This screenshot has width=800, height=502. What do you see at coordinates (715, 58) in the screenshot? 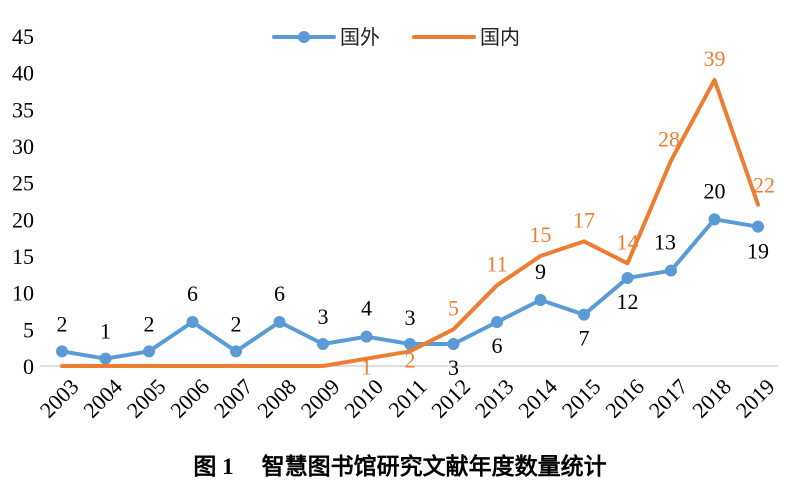
I see `data-label-domestic: 39` at bounding box center [715, 58].